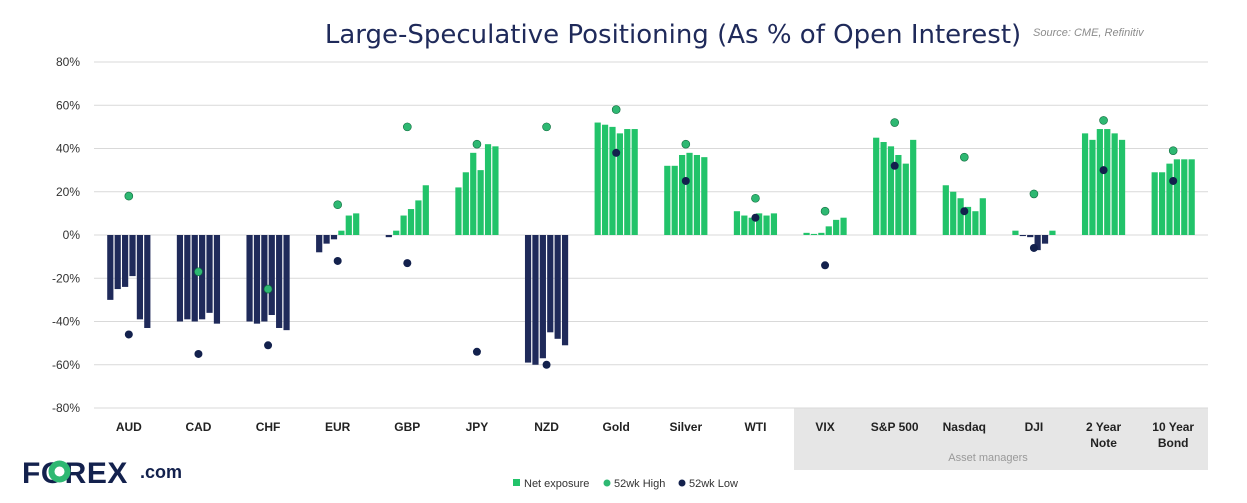  Describe the element at coordinates (607, 483) in the screenshot. I see `legend-52wk-high-swatch` at that location.